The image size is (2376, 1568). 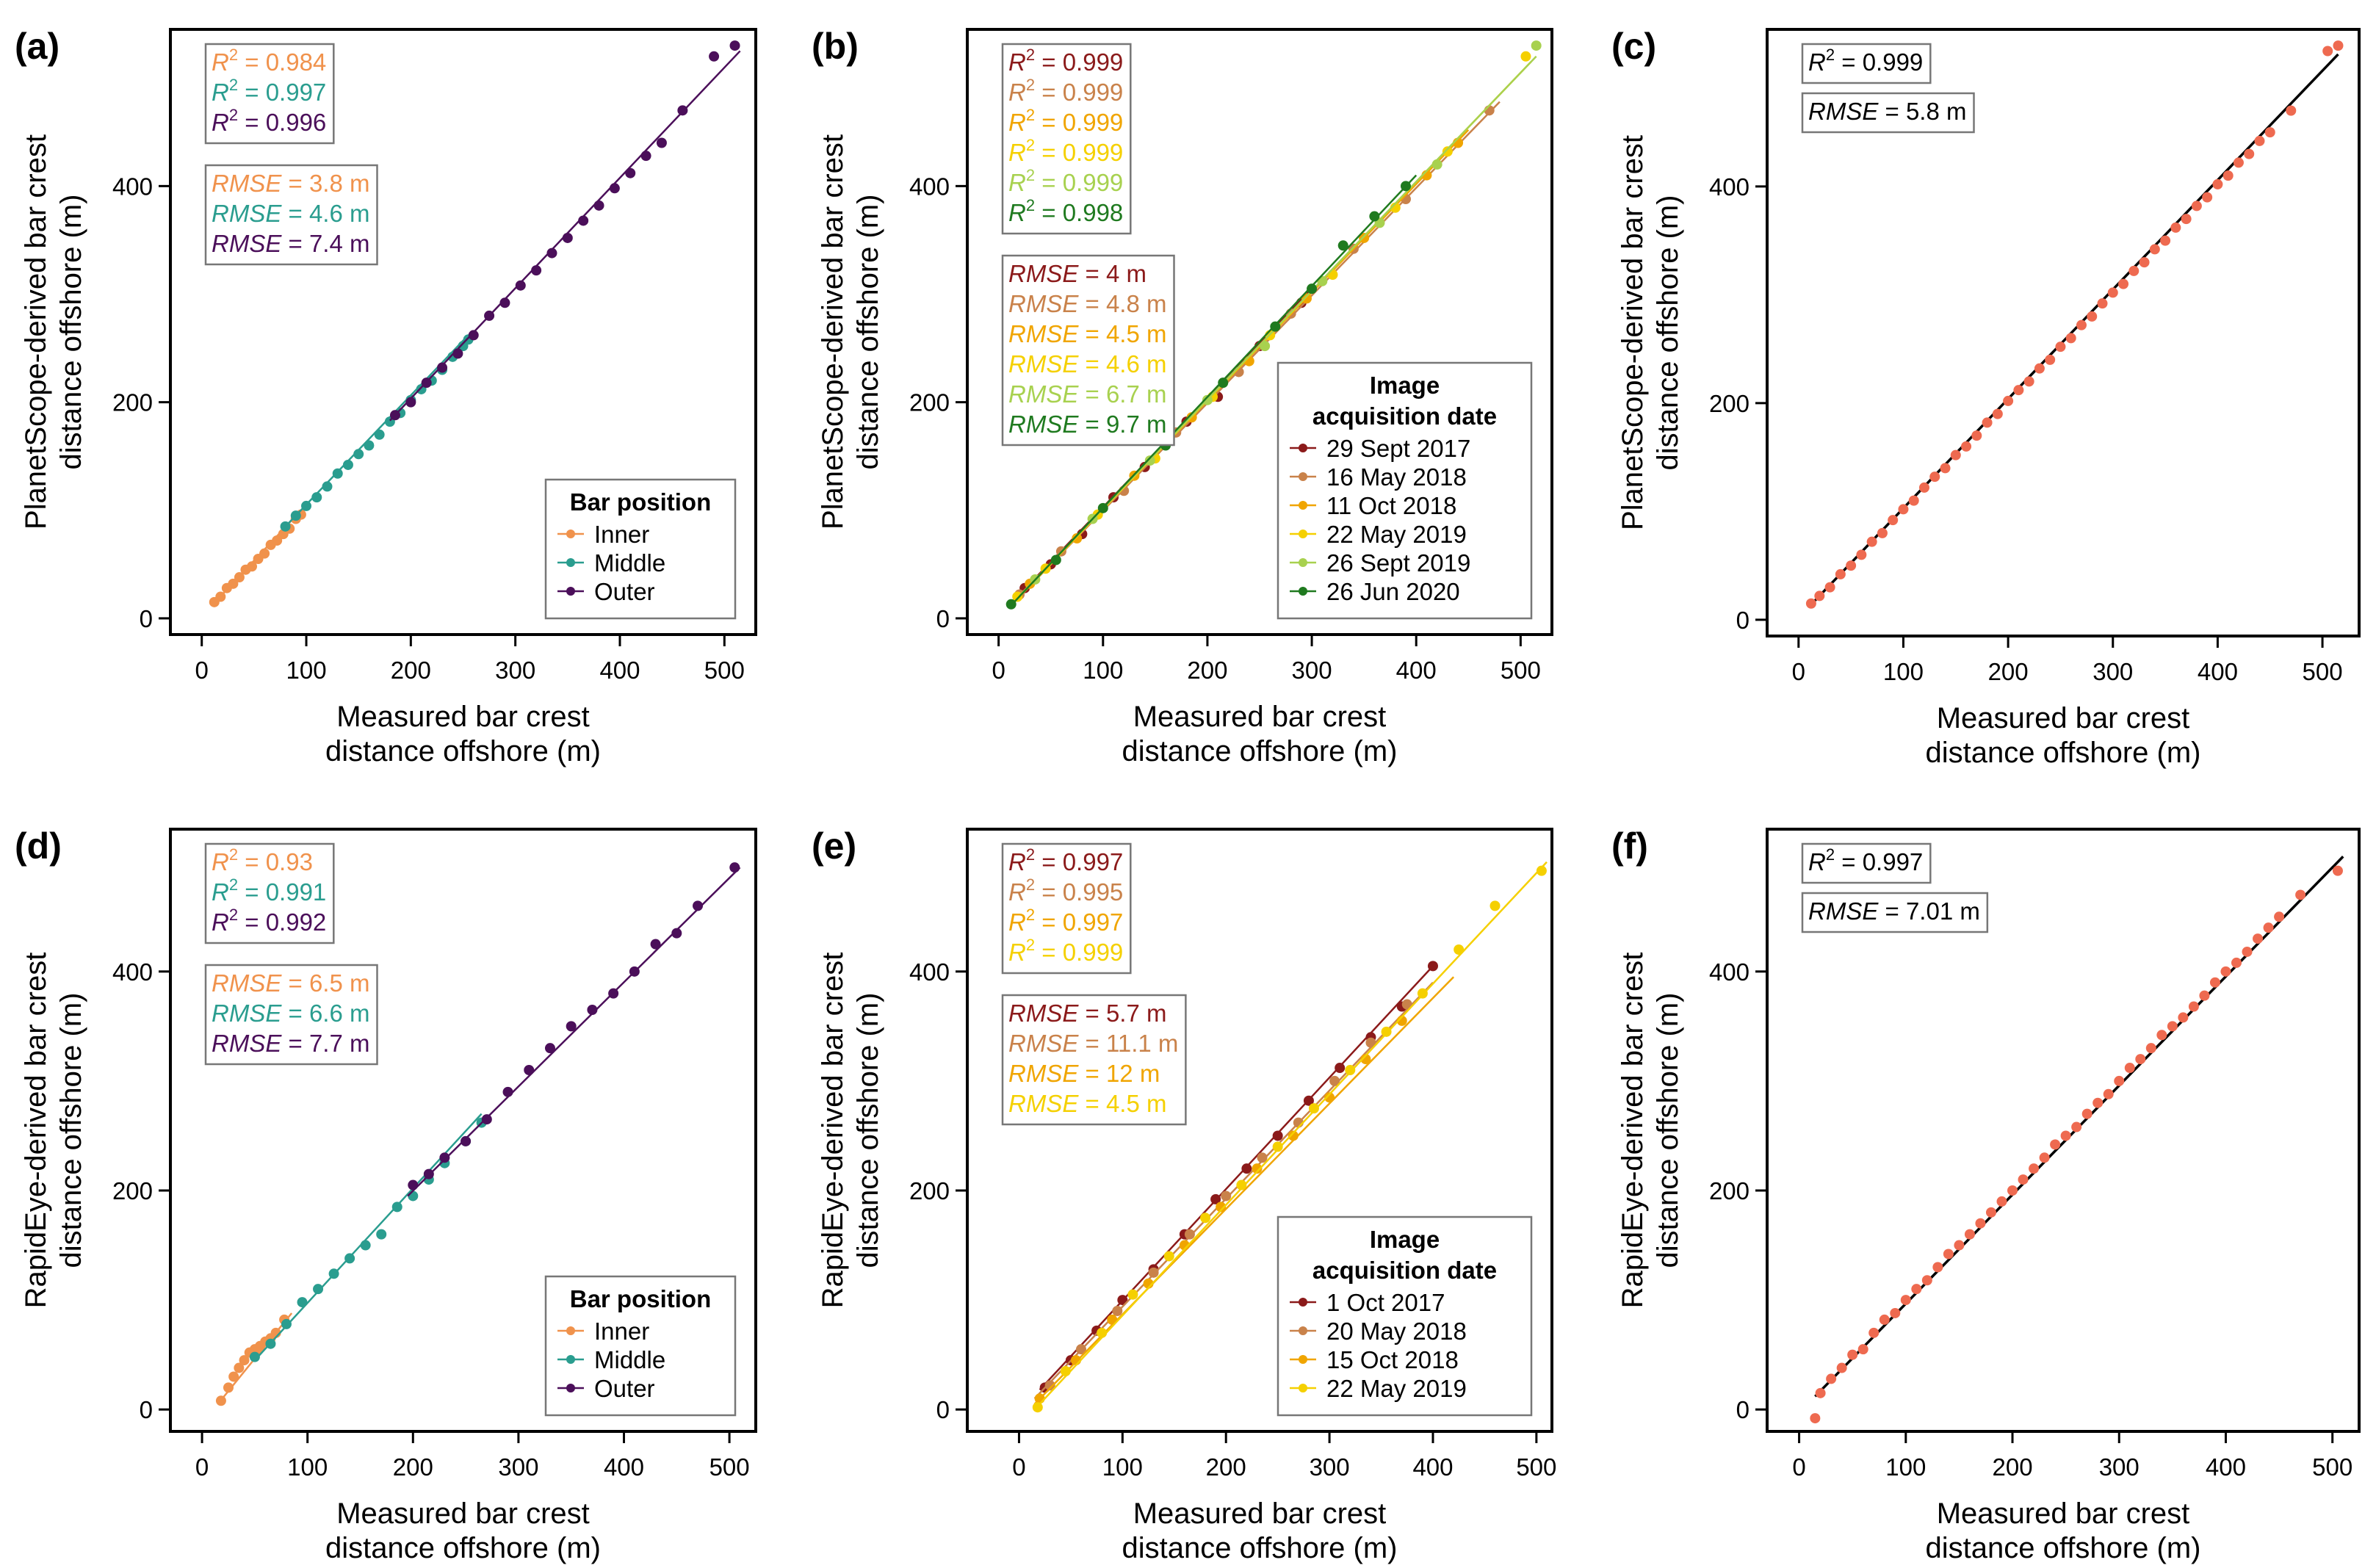 I want to click on fit-line, so click(x=574, y=1032).